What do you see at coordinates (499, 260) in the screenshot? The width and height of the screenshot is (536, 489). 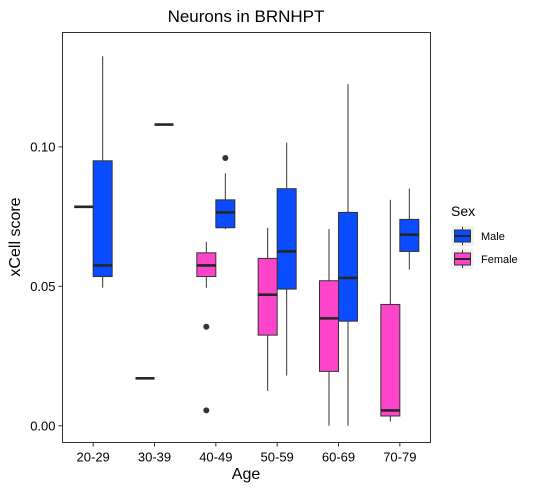 I see `legend-label: Female` at bounding box center [499, 260].